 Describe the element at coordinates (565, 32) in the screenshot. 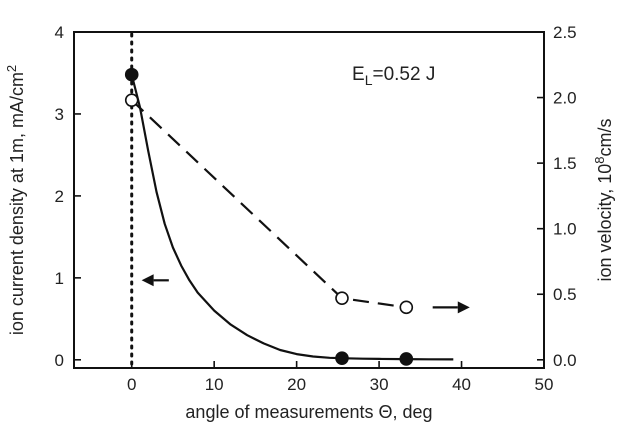

I see `y-right-tick-label: 2.5` at that location.